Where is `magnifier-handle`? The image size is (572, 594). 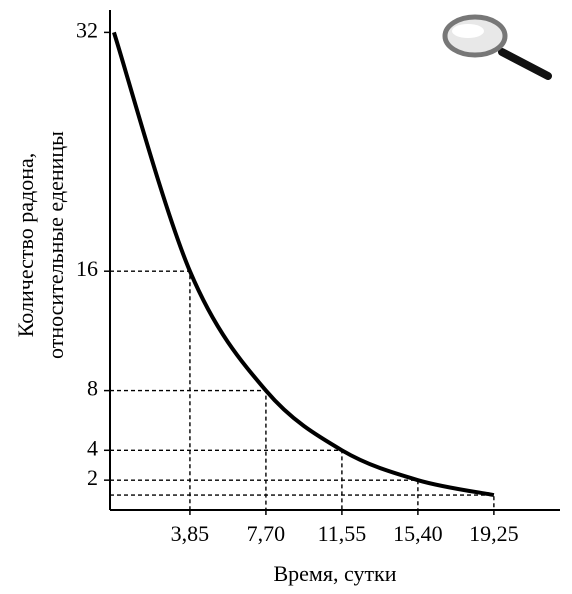 magnifier-handle is located at coordinates (525, 64).